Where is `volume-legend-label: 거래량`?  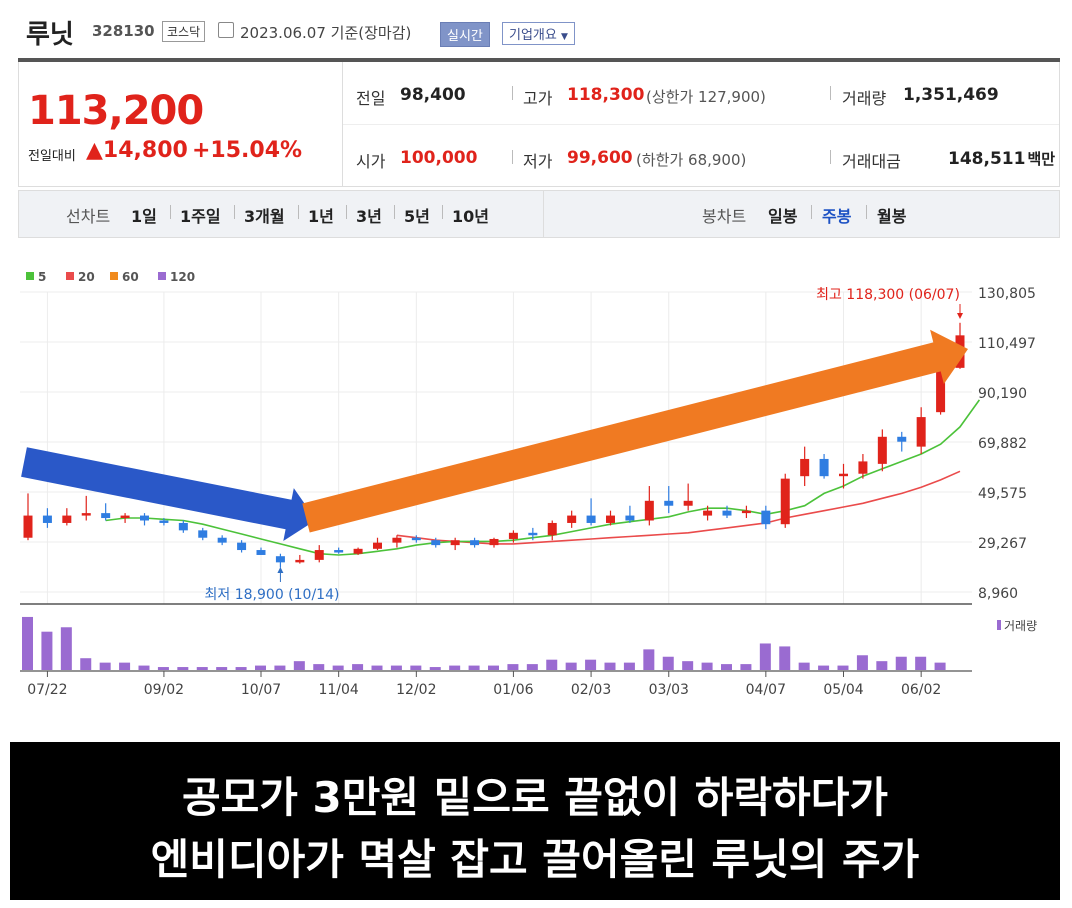 volume-legend-label: 거래량 is located at coordinates (1020, 626).